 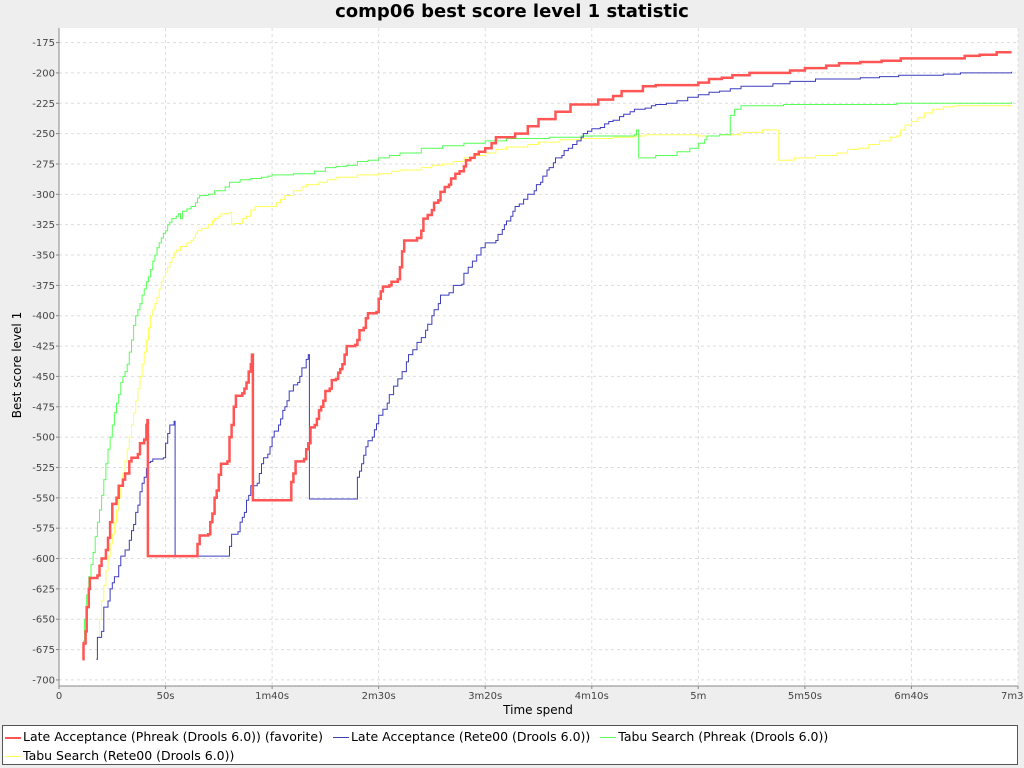 I want to click on x-tick-label: 7m30s, so click(x=1012, y=696).